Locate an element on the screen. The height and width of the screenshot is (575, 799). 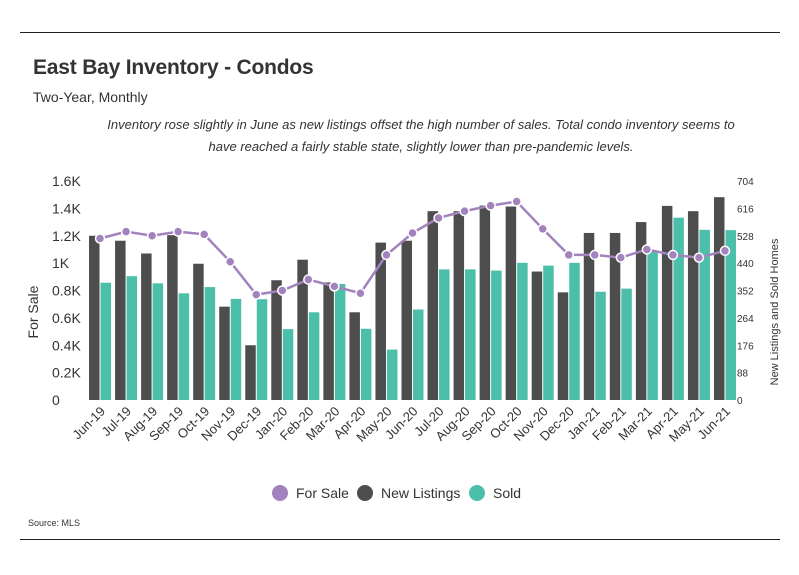
legend-new-listings-marker is located at coordinates (365, 493).